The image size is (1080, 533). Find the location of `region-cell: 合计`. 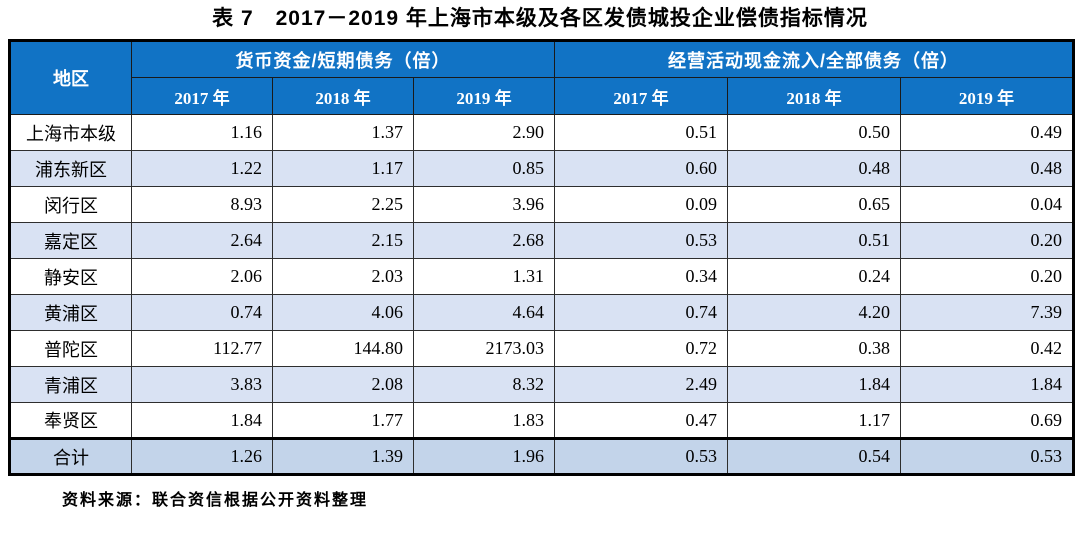

region-cell: 合计 is located at coordinates (70, 456).